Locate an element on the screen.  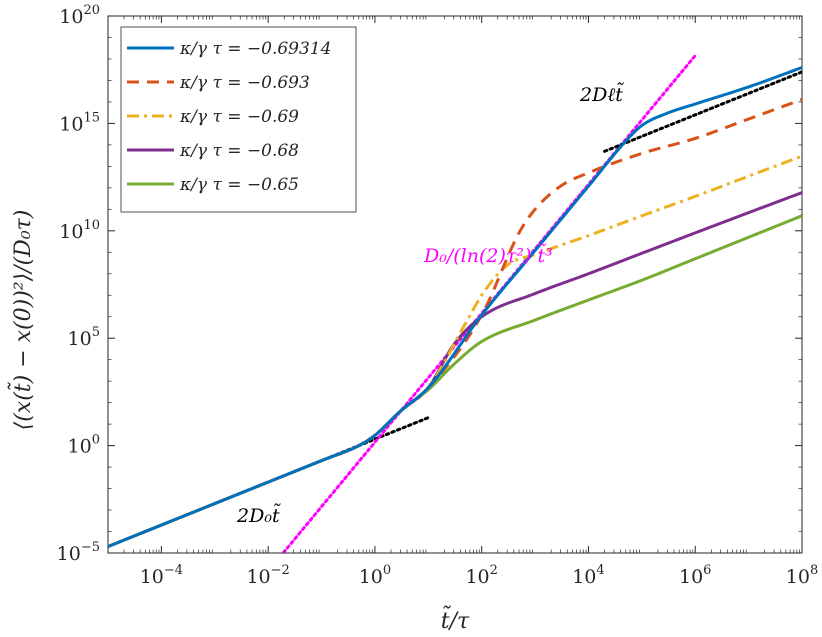
legend-label-1: κ/γ τ = −0.693 is located at coordinates (244, 83).